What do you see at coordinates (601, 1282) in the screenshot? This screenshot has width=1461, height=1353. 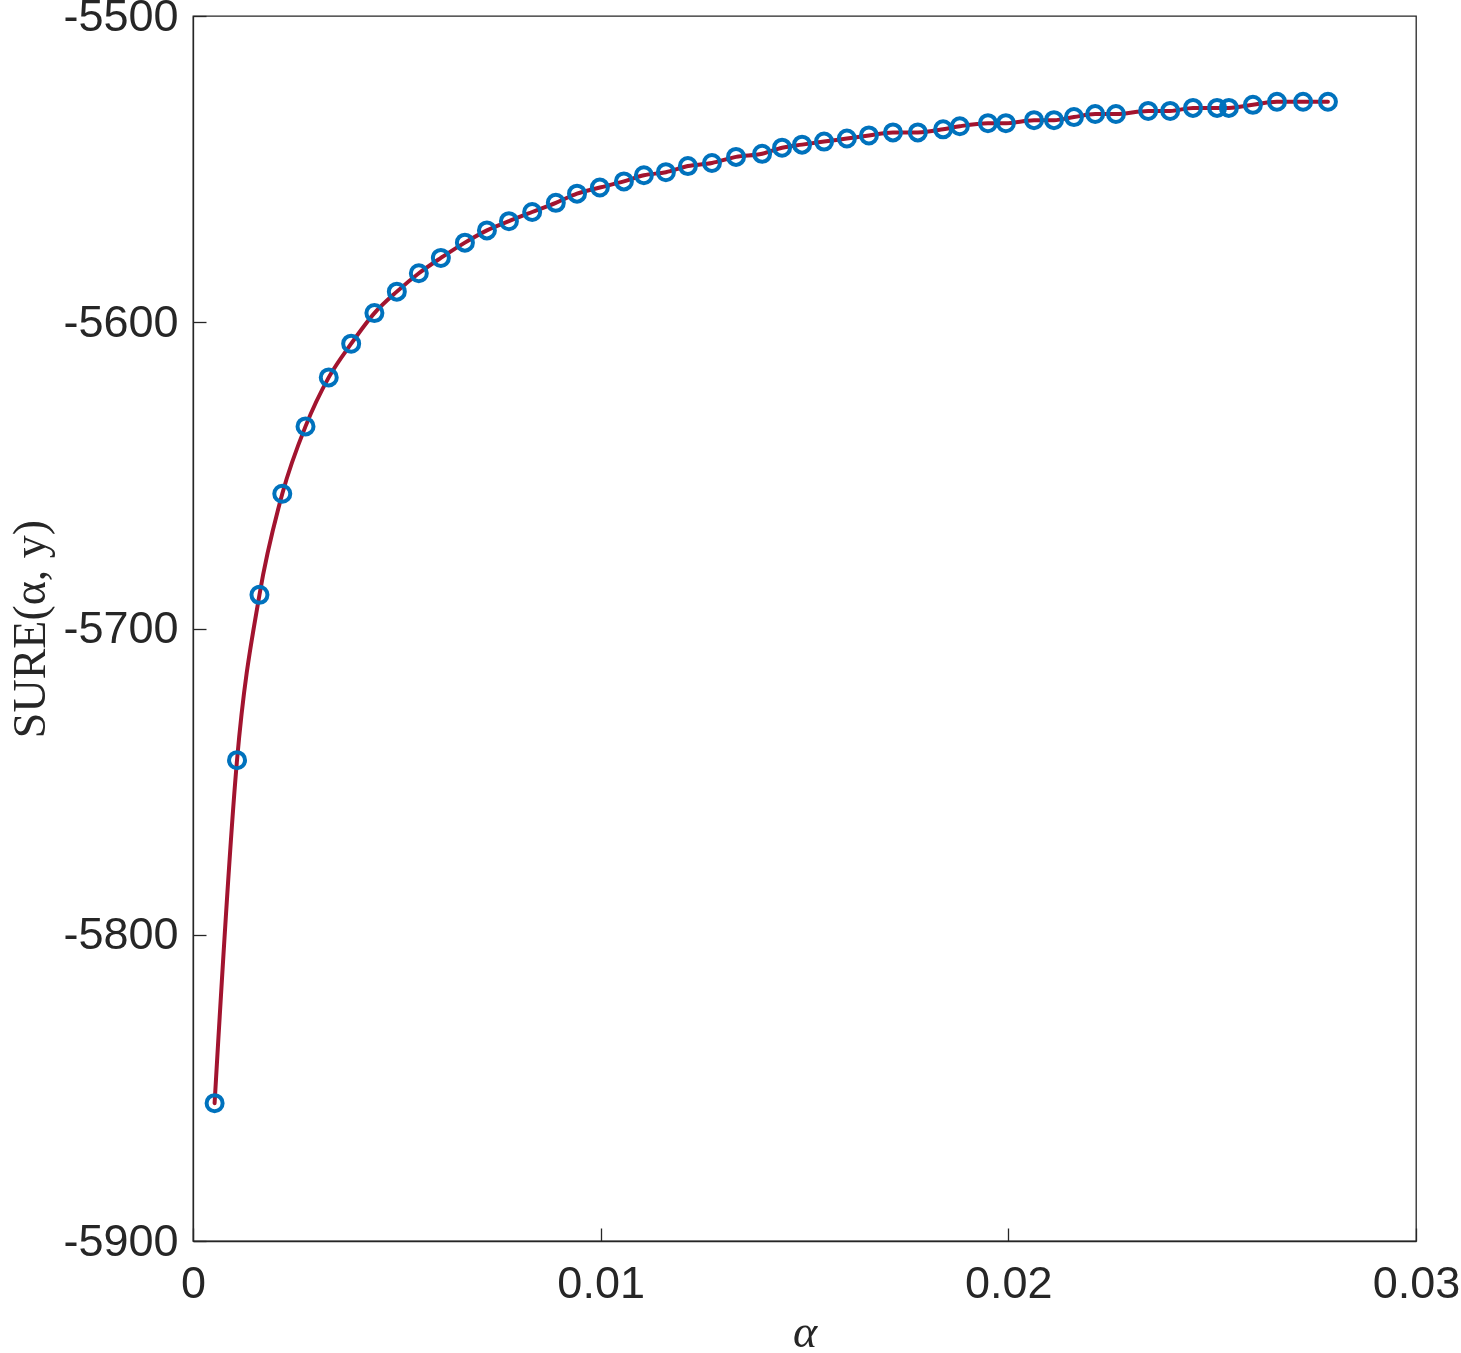 I see `x-tick-label: 0.01` at bounding box center [601, 1282].